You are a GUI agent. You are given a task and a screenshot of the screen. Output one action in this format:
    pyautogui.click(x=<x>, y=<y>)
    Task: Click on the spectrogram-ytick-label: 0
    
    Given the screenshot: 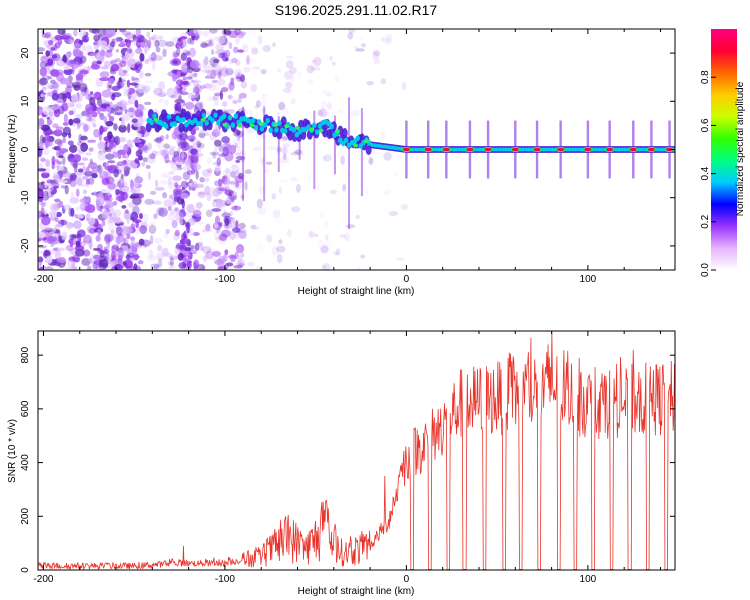 What is the action you would take?
    pyautogui.click(x=25, y=149)
    